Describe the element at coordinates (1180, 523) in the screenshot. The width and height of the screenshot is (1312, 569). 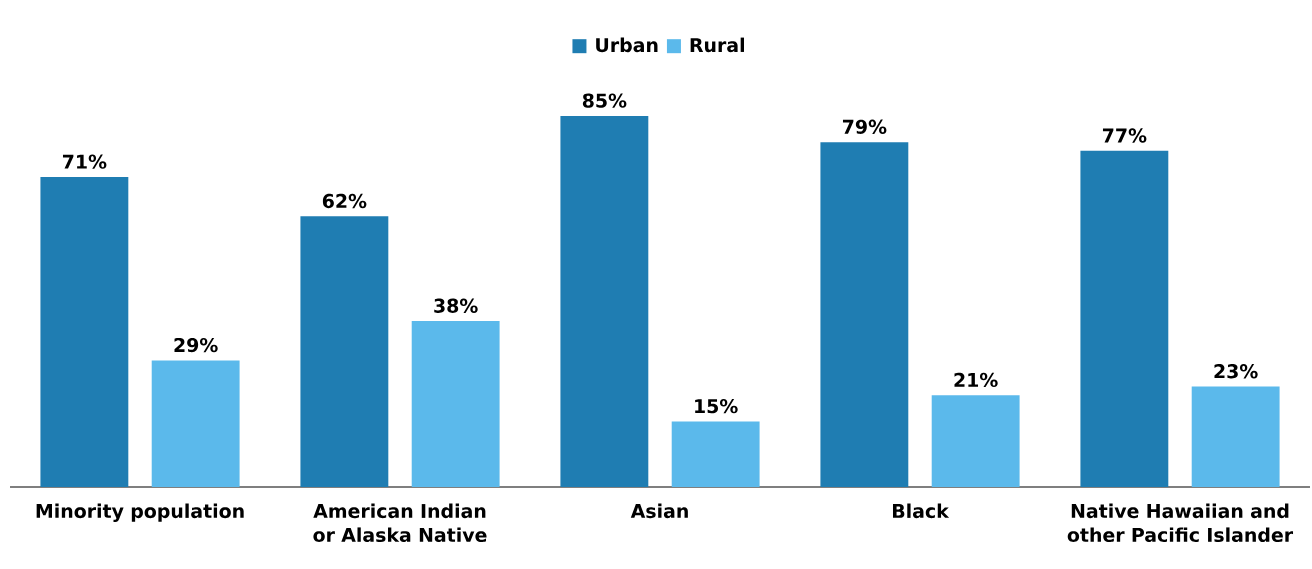
I see `x-tick-label: Native Hawaiian and other Pacific Islander` at that location.